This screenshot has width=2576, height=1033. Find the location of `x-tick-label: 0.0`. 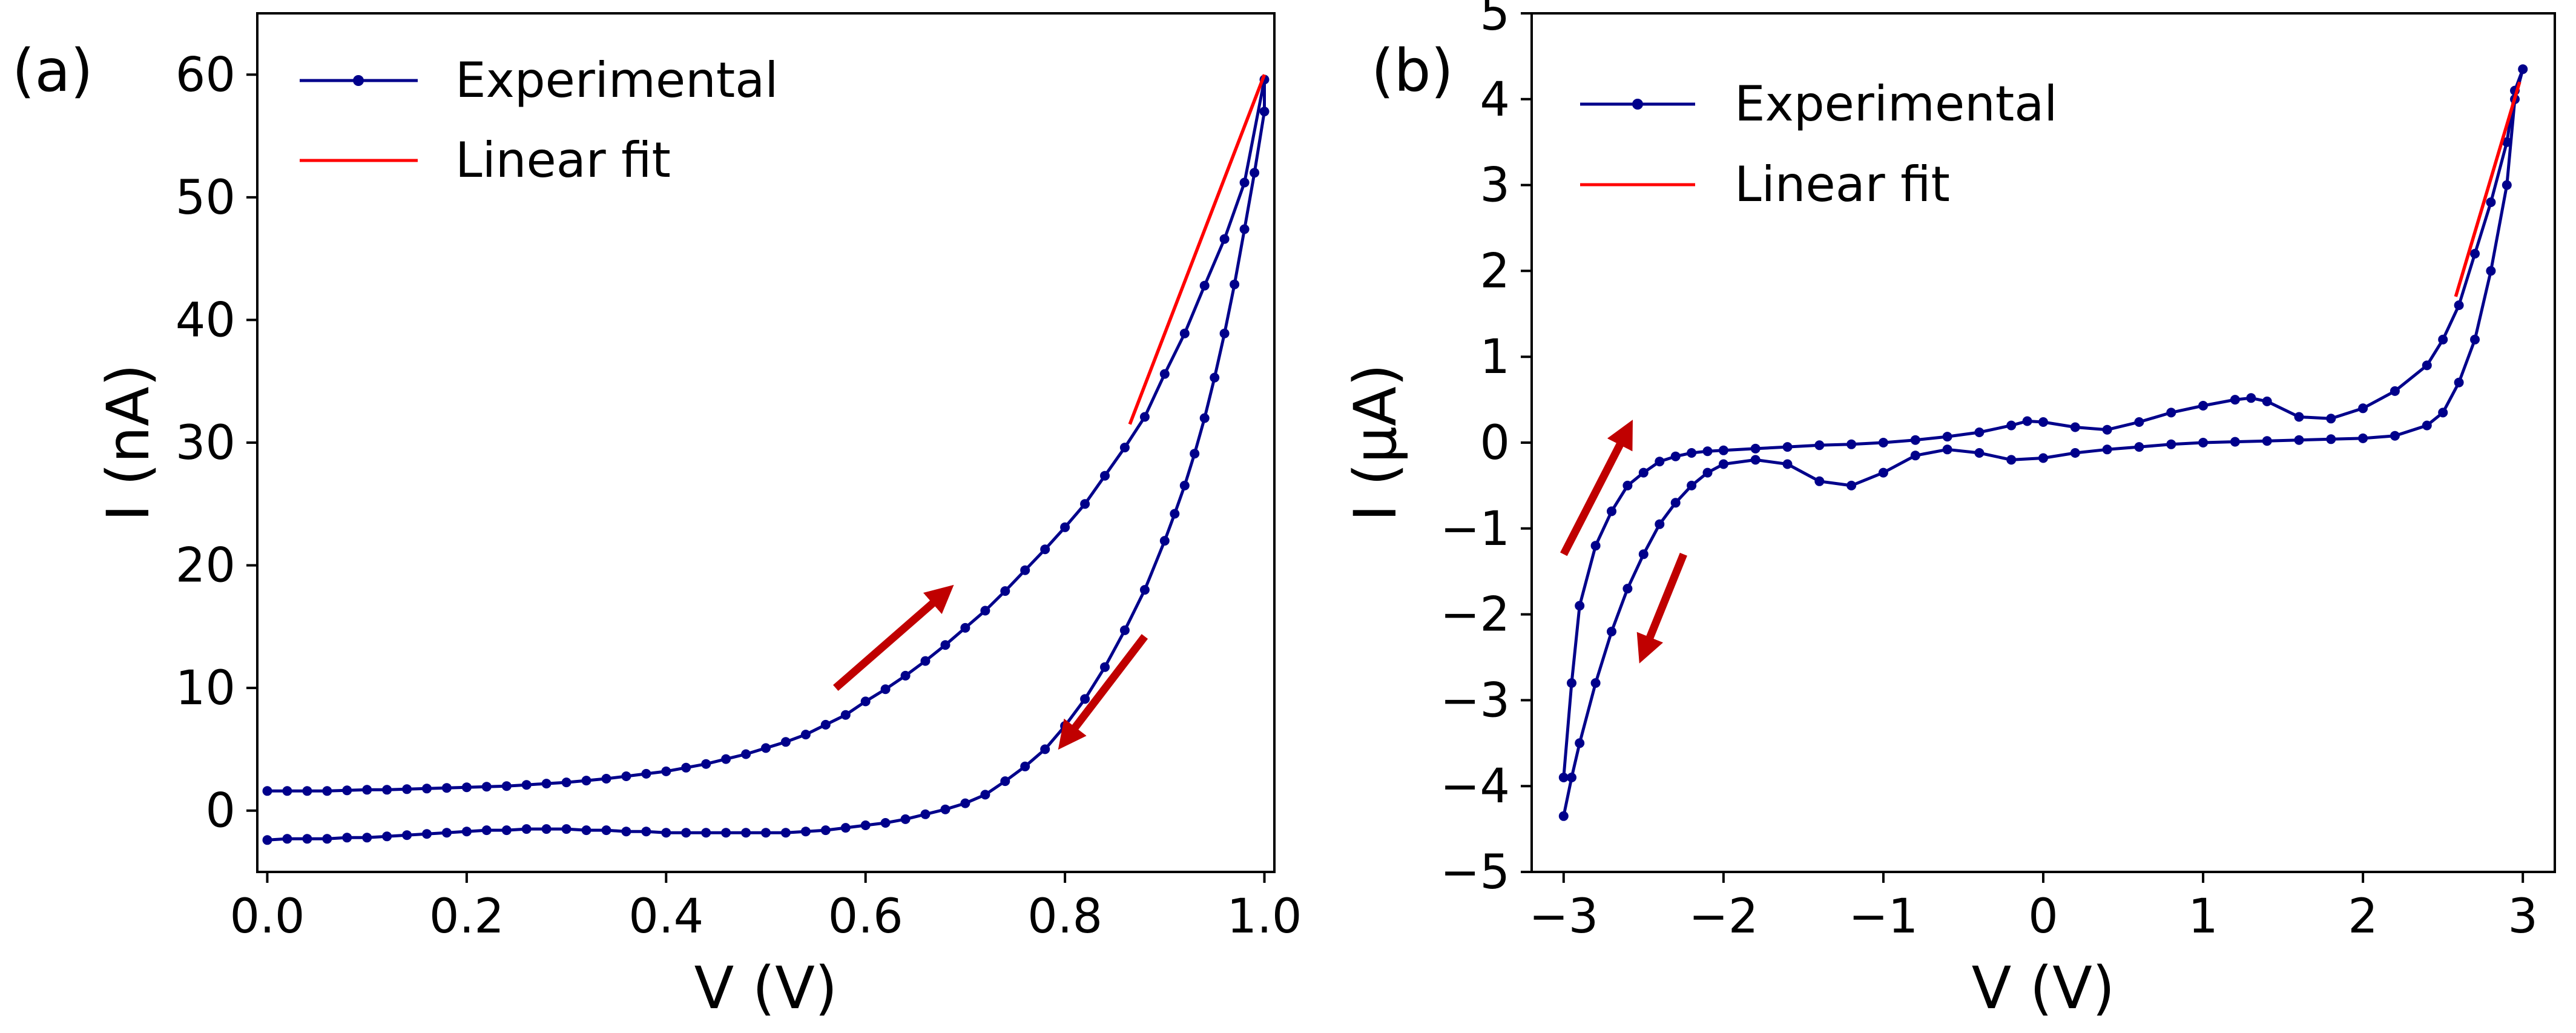

x-tick-label: 0.0 is located at coordinates (267, 916).